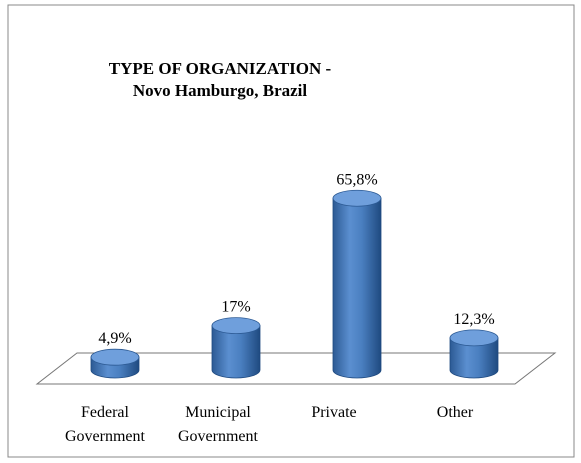 The height and width of the screenshot is (463, 581). What do you see at coordinates (334, 412) in the screenshot?
I see `x-tick-label: Private` at bounding box center [334, 412].